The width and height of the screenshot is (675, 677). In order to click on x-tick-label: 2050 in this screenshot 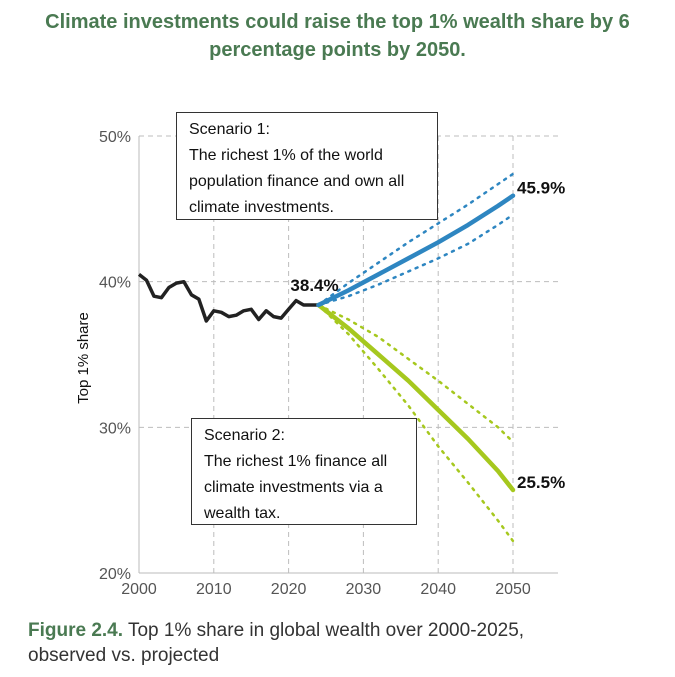, I will do `click(513, 589)`.